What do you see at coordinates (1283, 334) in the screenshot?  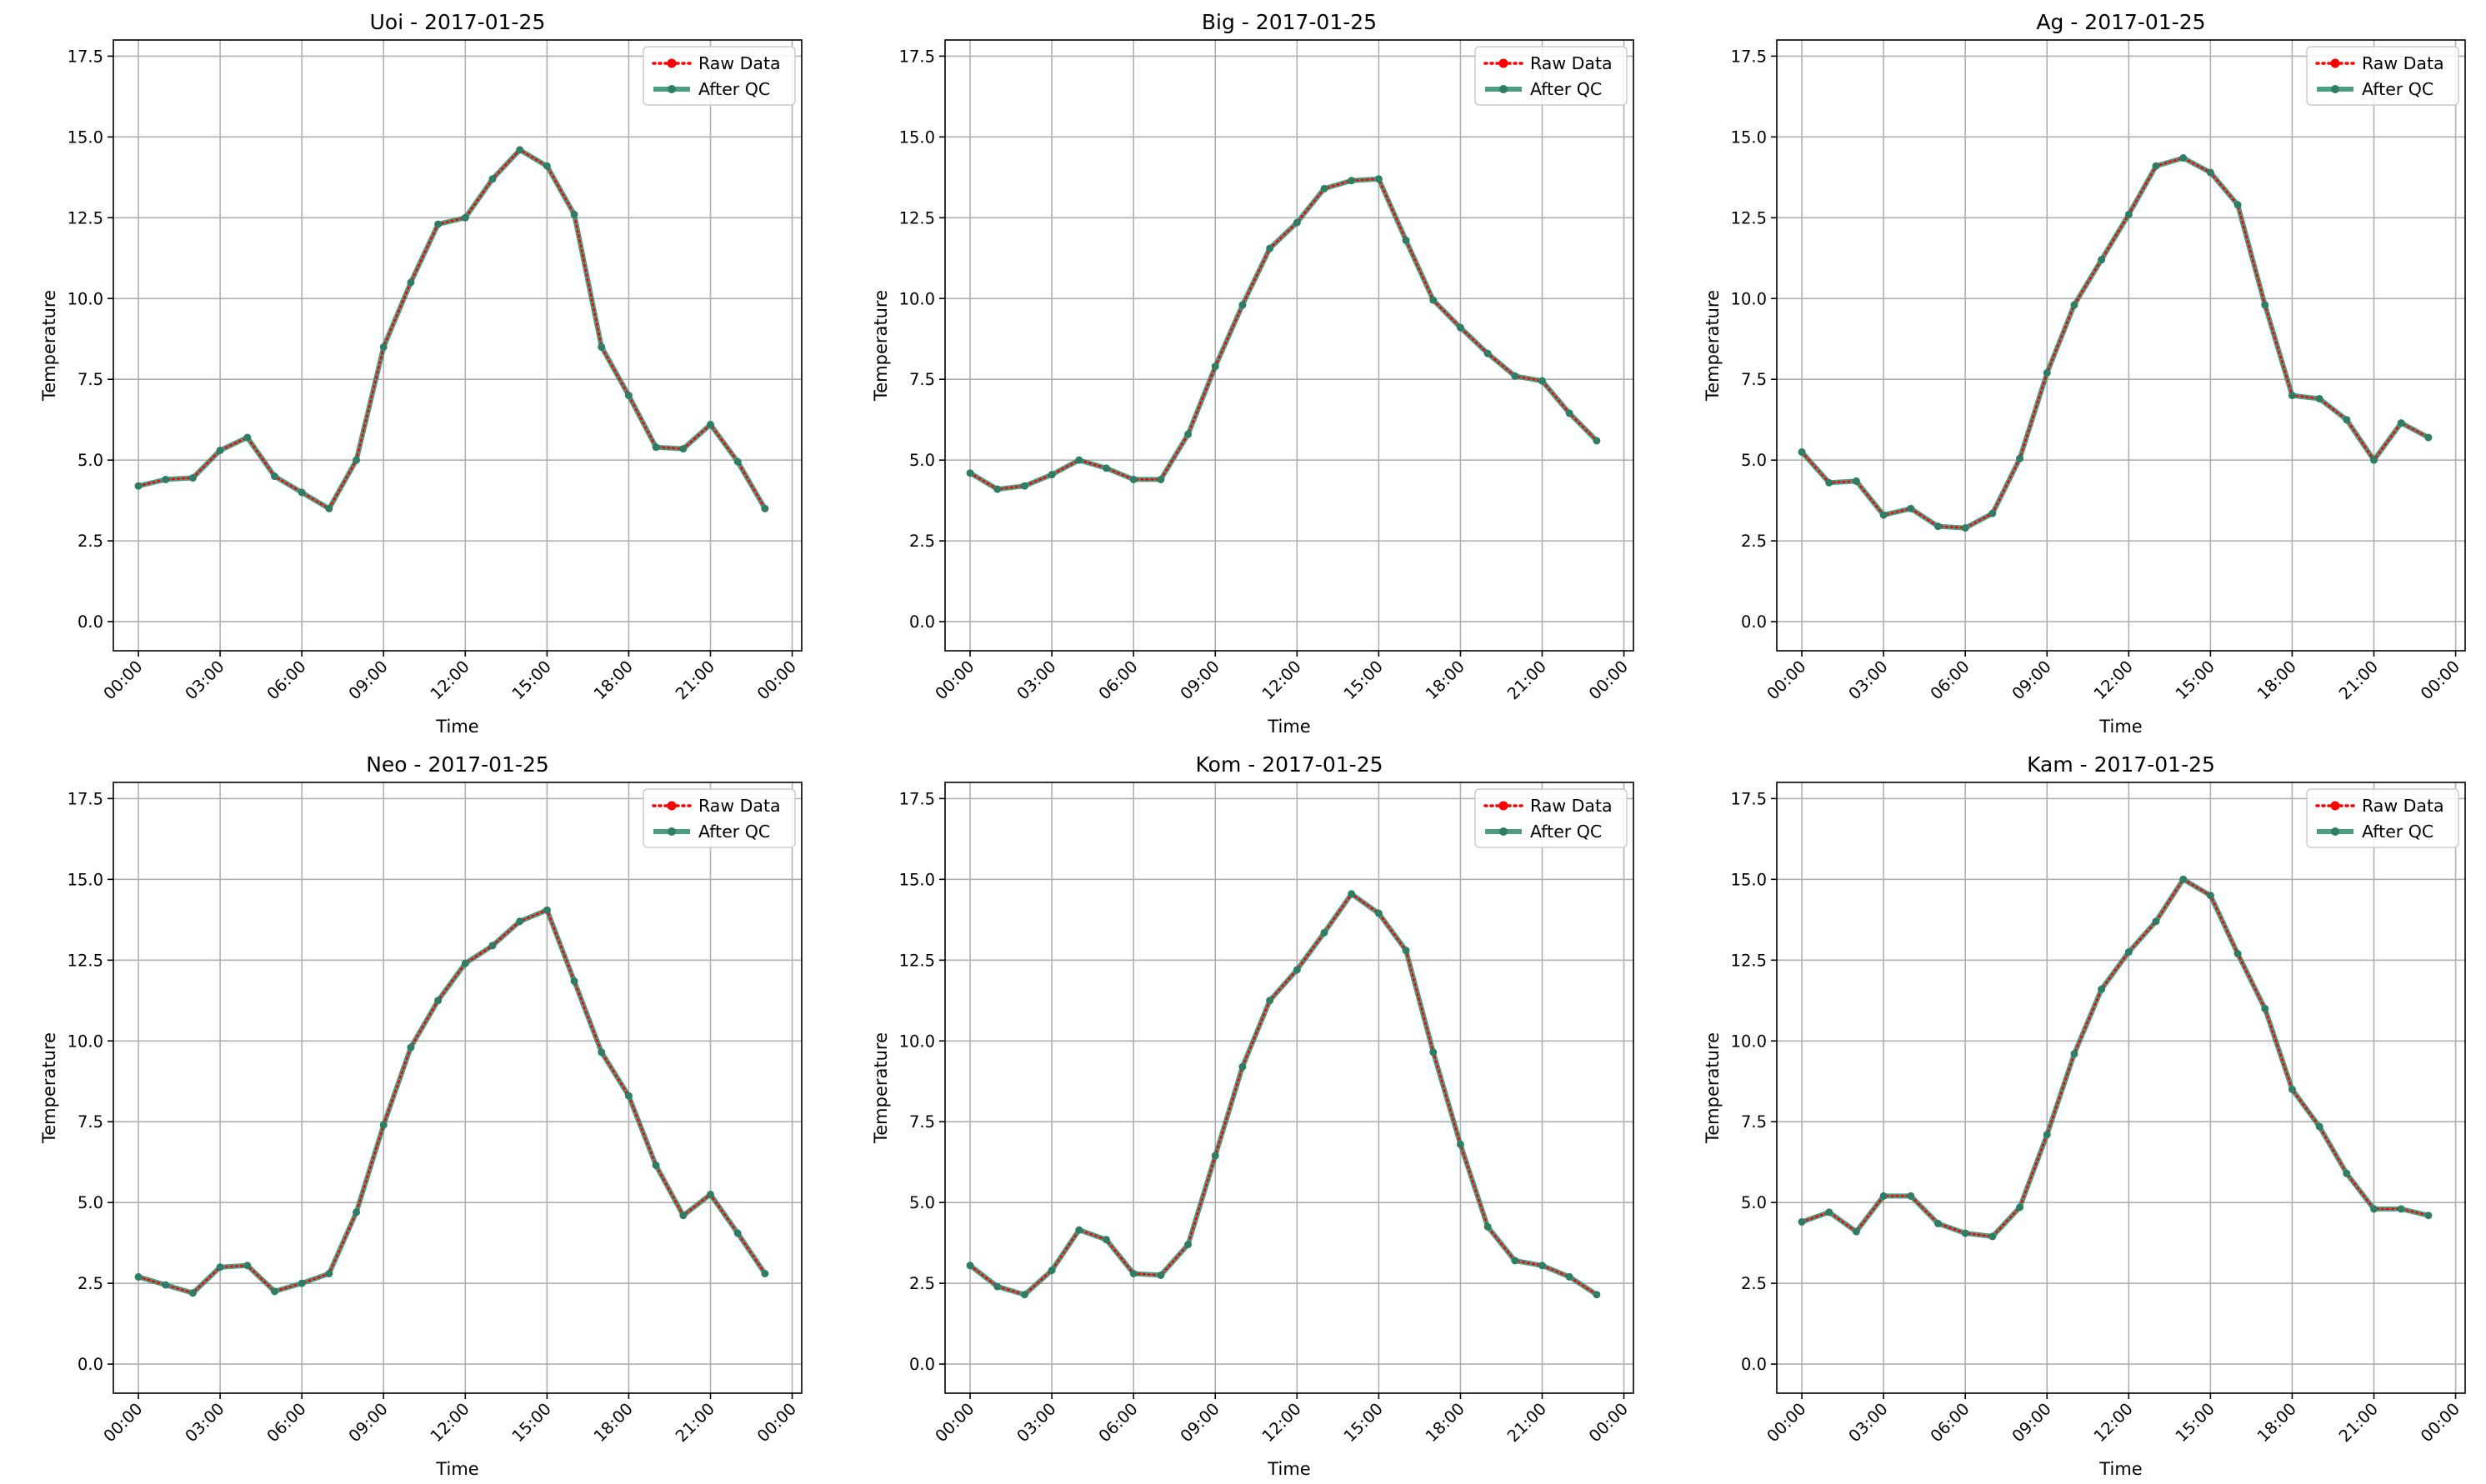 I see `series-line-after-qc` at bounding box center [1283, 334].